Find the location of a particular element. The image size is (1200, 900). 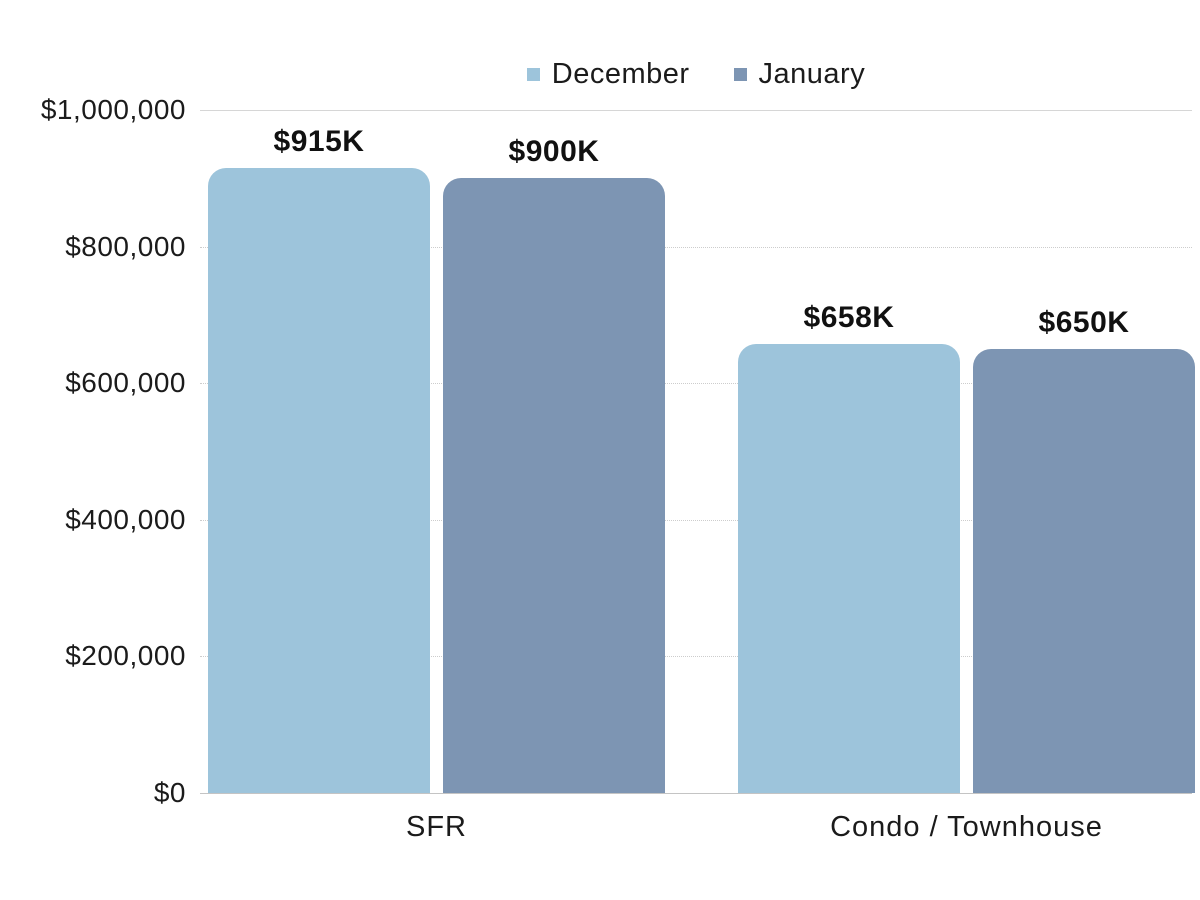

legend-entry-january: January is located at coordinates (799, 74).